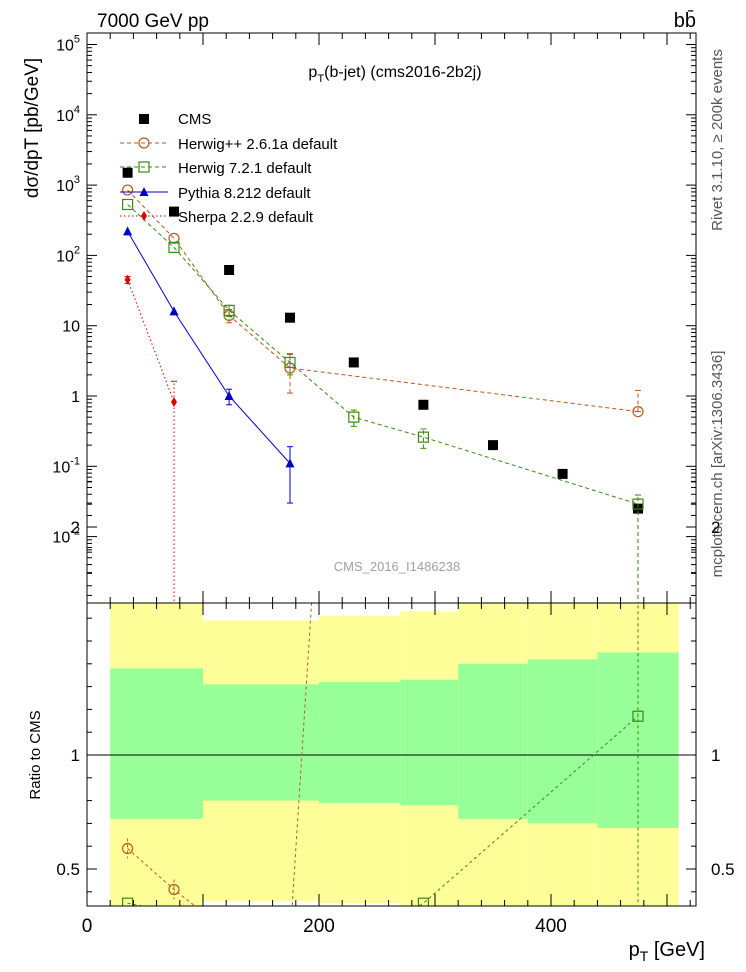 The height and width of the screenshot is (972, 746). I want to click on analysis-watermark: CMS_2016_I1486238, so click(397, 566).